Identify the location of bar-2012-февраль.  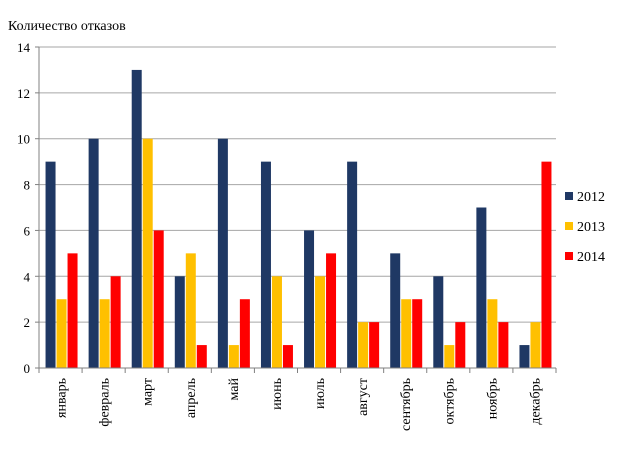
(93, 253).